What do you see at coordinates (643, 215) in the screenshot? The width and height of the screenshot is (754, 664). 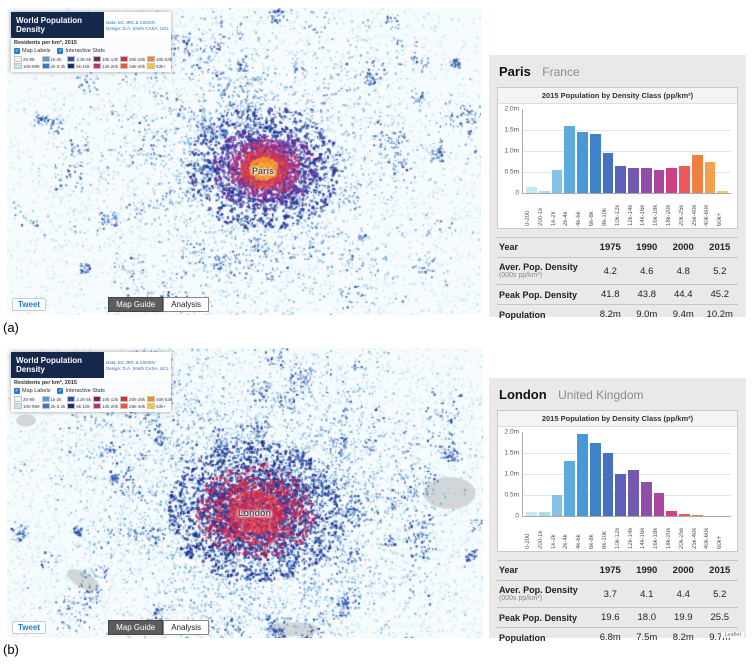 I see `x-tick-label: 14k-16k` at bounding box center [643, 215].